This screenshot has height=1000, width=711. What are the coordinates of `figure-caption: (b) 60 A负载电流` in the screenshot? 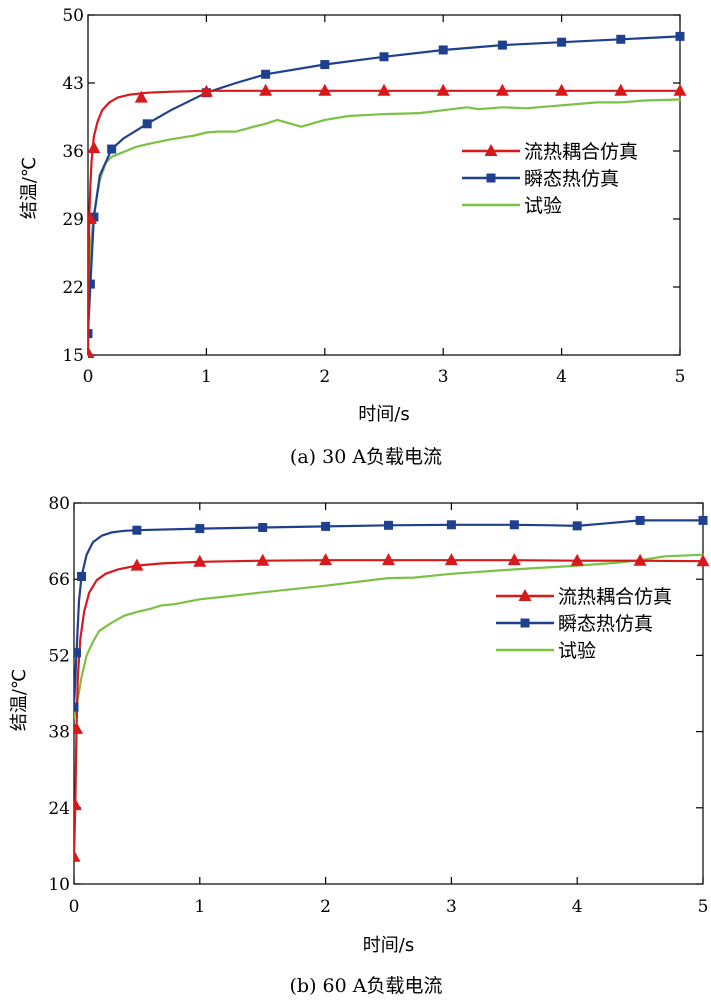 It's located at (366, 986).